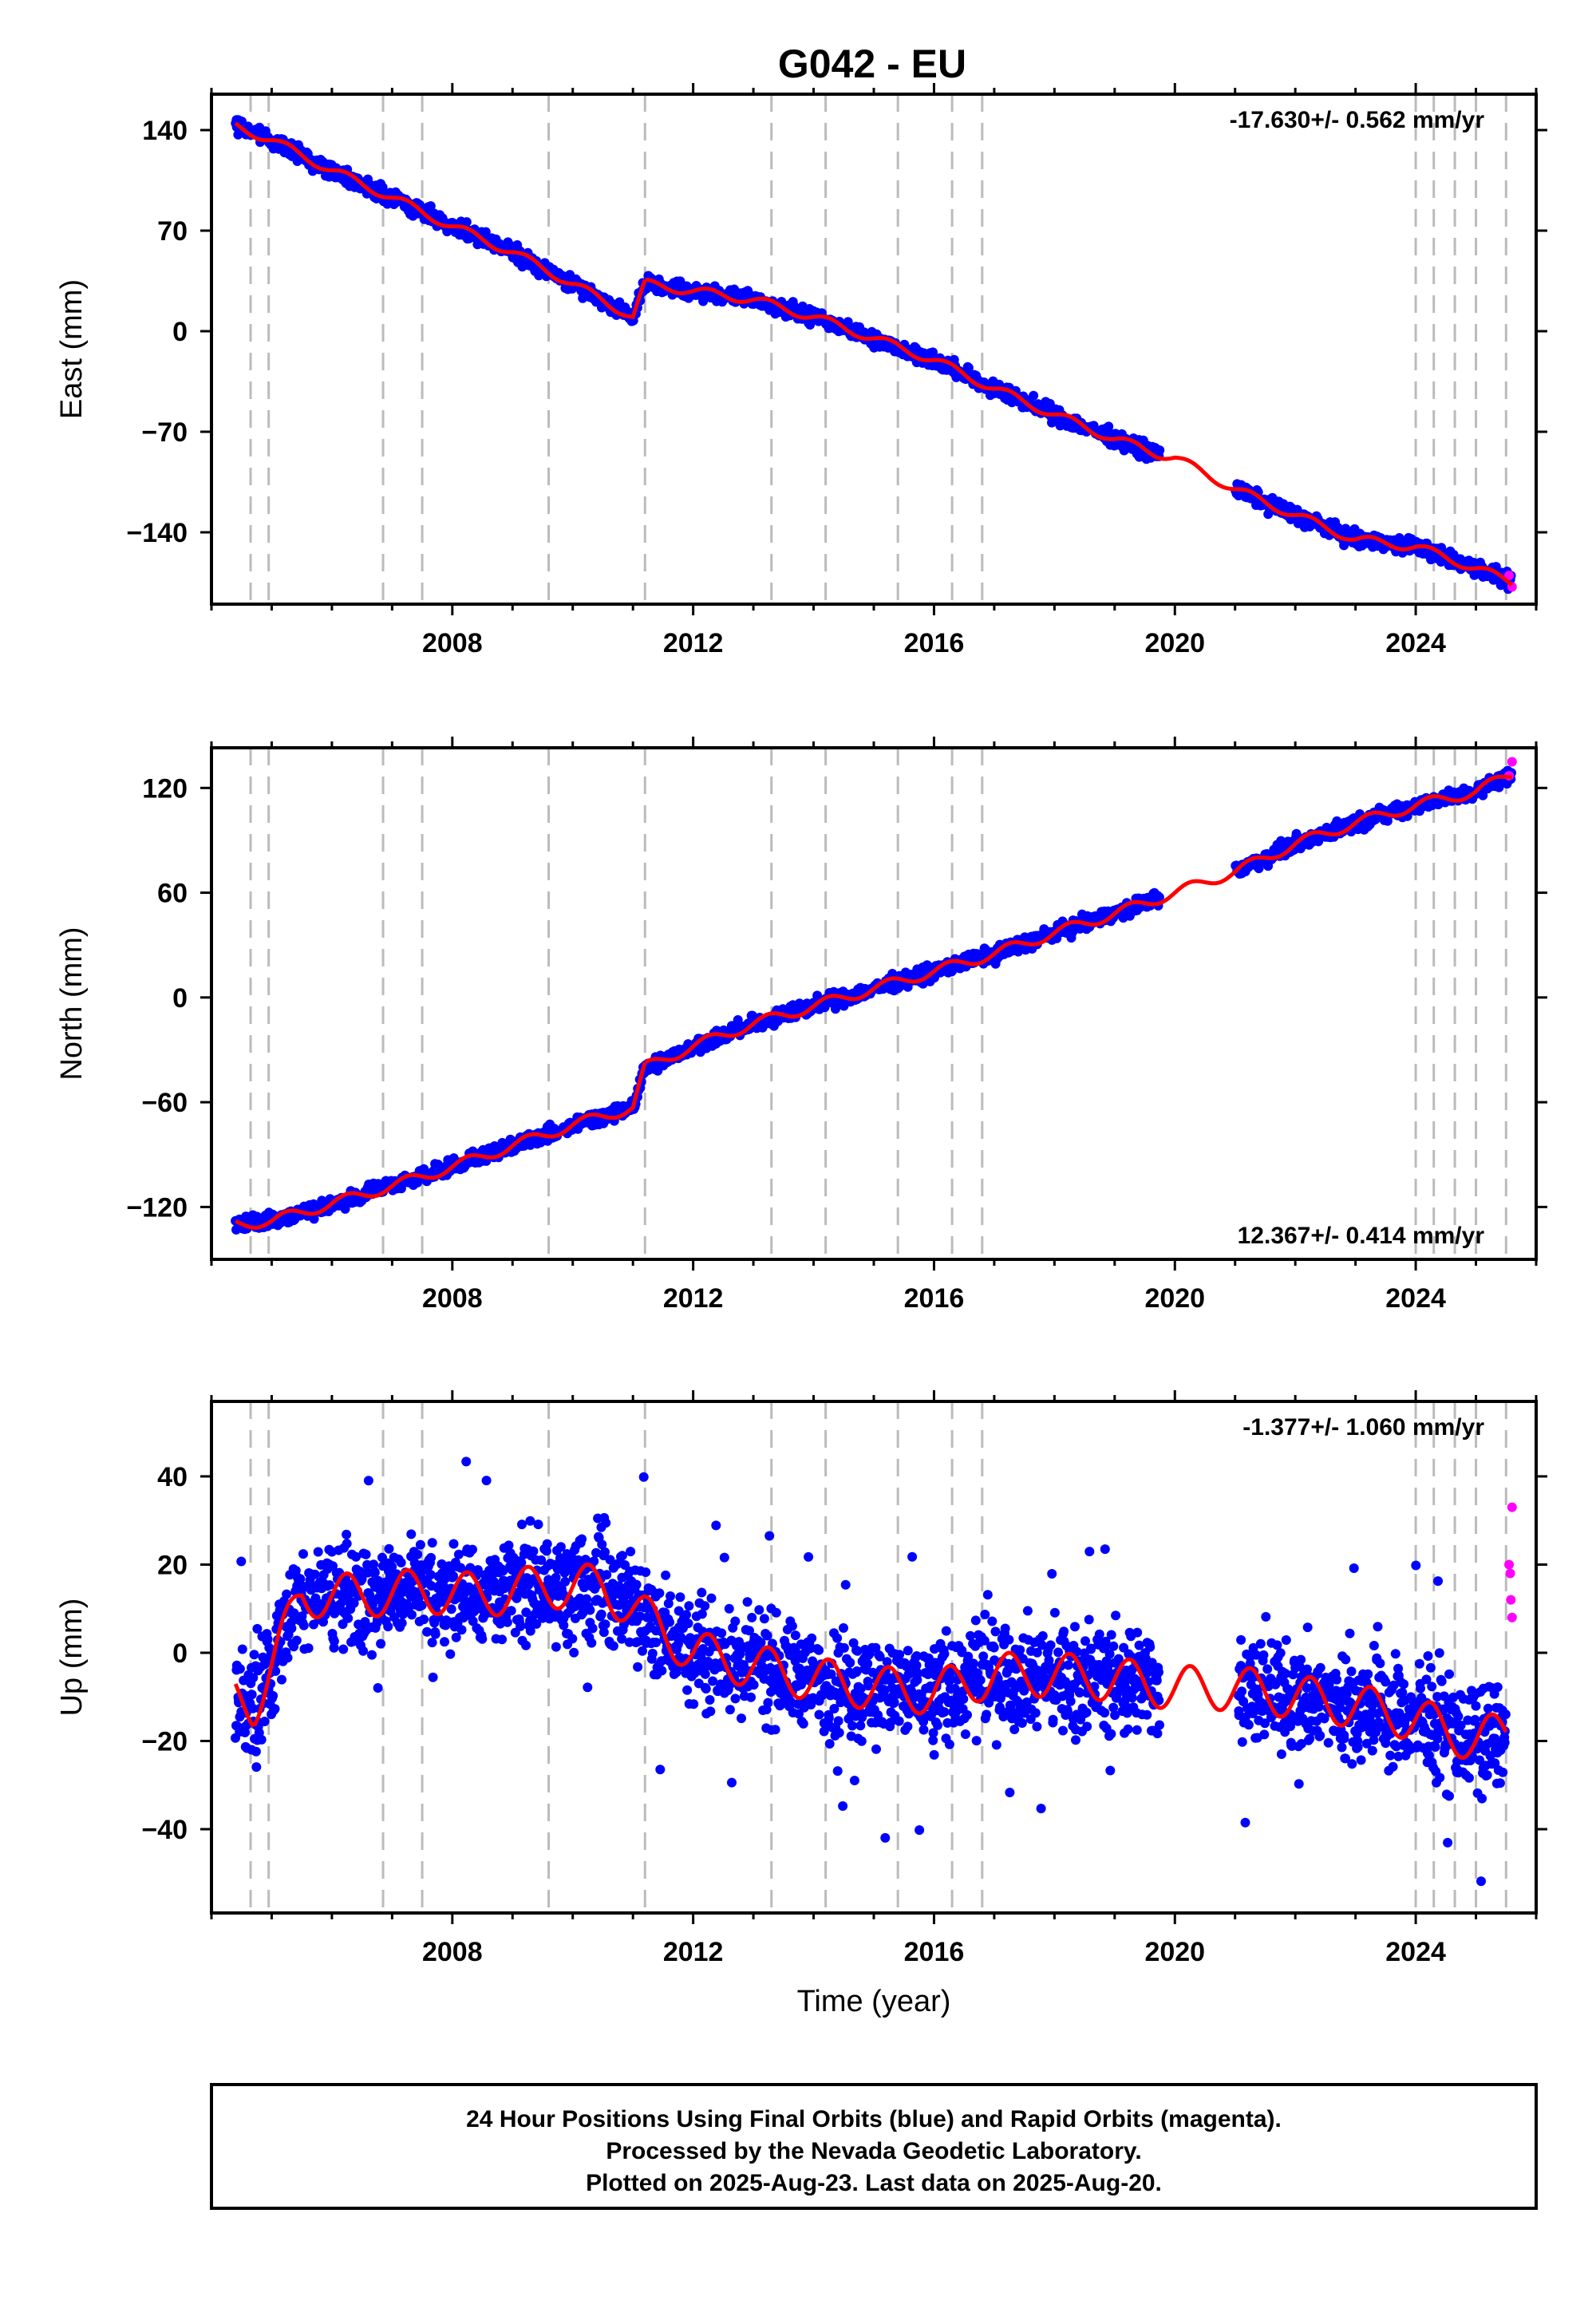  What do you see at coordinates (872, 63) in the screenshot?
I see `figure-title: G042 - EU` at bounding box center [872, 63].